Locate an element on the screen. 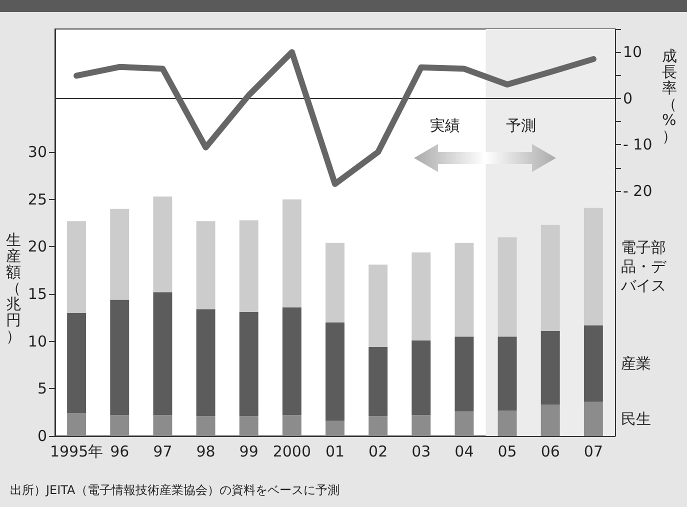  x-tick-label: 06 is located at coordinates (550, 451).